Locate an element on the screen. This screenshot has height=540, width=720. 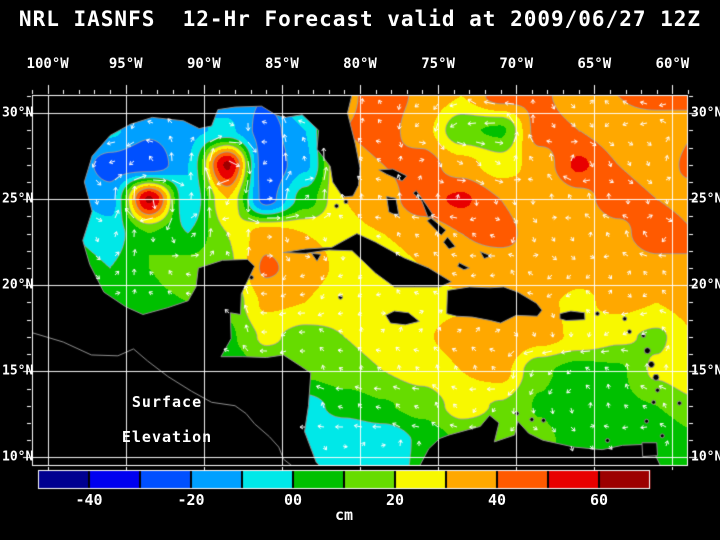
lat-tick-label-right: 25°N is located at coordinates (705, 199).